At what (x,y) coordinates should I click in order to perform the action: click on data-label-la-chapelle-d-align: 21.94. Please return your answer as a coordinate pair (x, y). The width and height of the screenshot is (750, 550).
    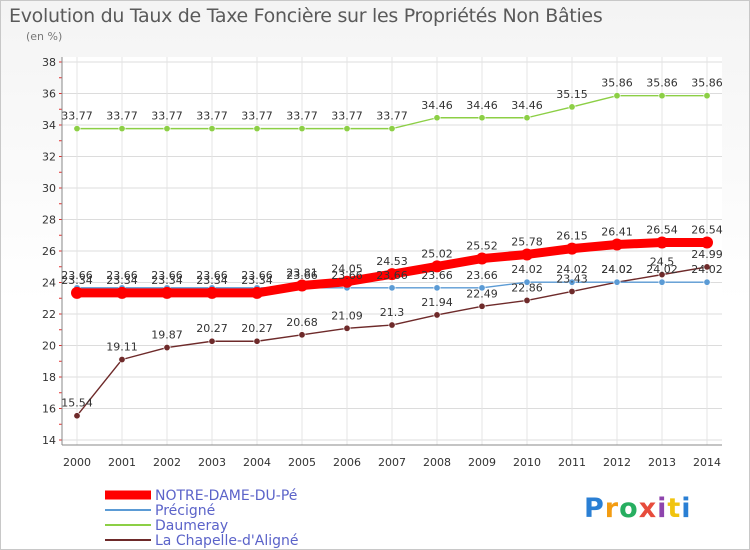
    Looking at the image, I should click on (437, 302).